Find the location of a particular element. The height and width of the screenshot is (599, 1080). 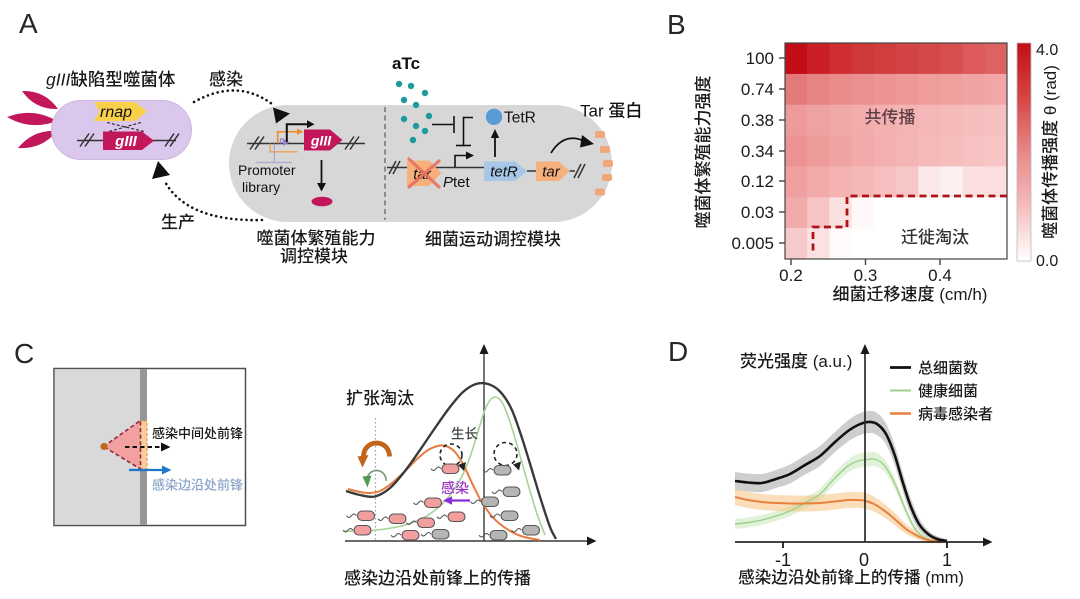

svg-text: 0.03 is located at coordinates (757, 210).